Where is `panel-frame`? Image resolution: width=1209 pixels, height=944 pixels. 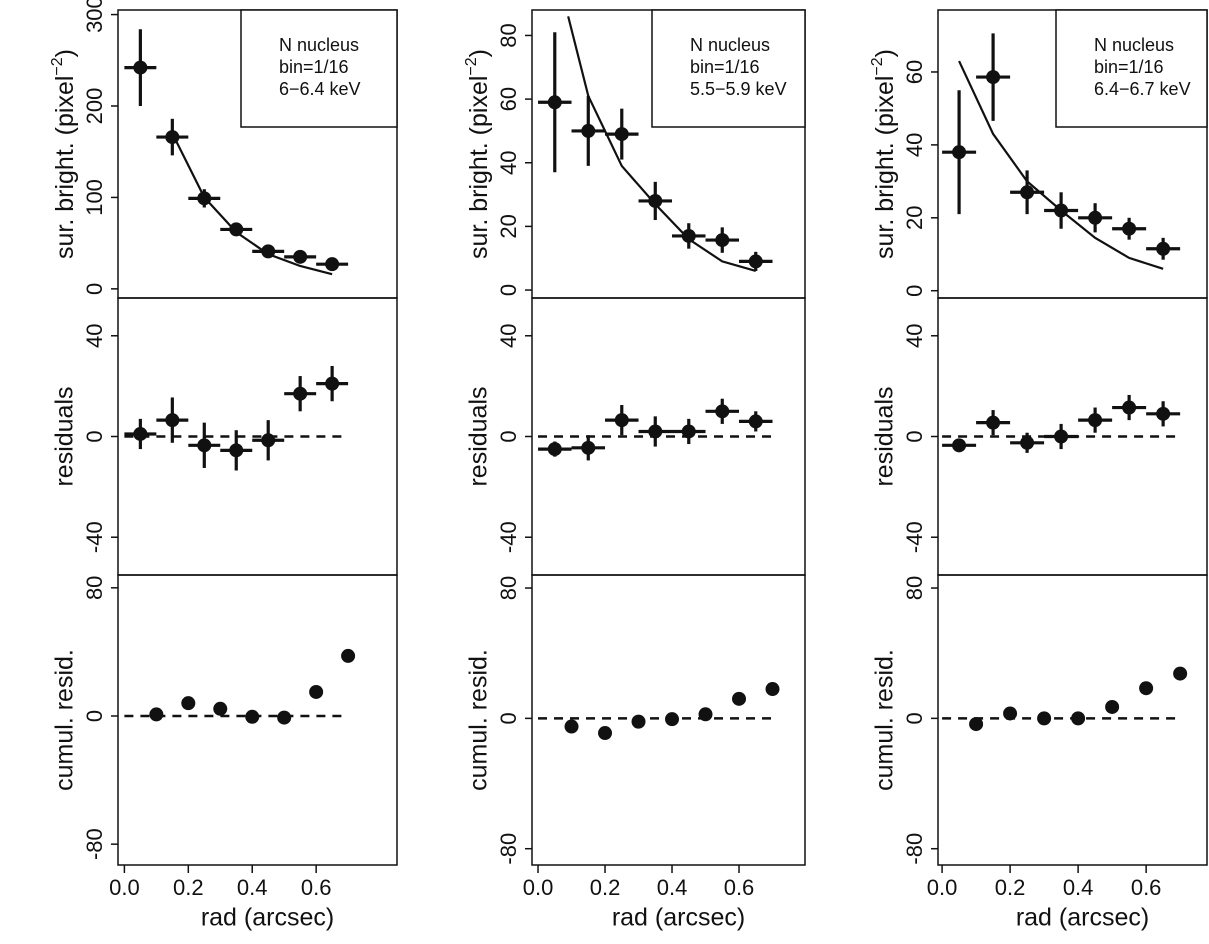 panel-frame is located at coordinates (1072, 720).